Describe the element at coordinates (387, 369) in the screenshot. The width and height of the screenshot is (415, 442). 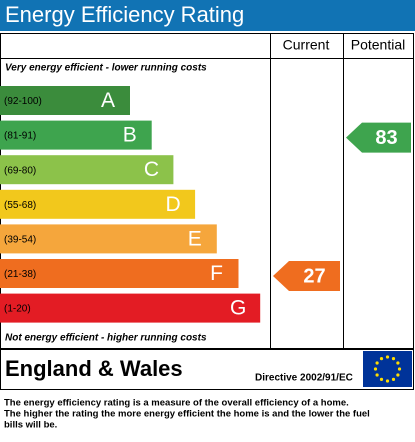
I see `eu-stars` at that location.